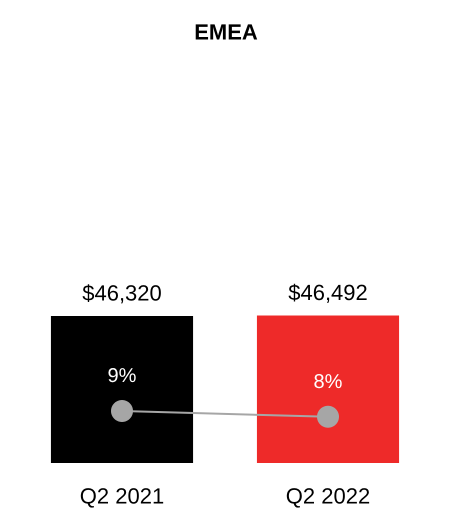 This screenshot has height=532, width=452. What do you see at coordinates (122, 293) in the screenshot?
I see `data-label: $46,320` at bounding box center [122, 293].